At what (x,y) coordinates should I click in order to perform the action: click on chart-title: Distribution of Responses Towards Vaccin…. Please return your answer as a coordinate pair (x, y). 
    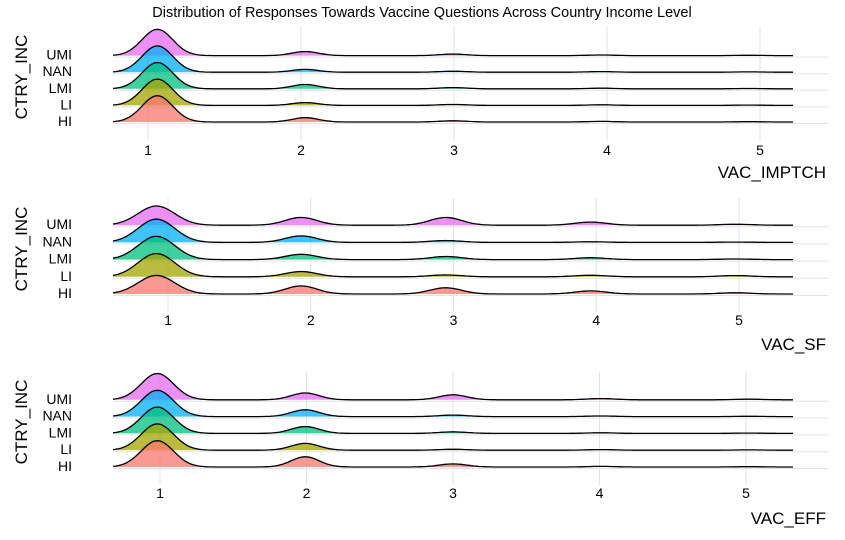
    Looking at the image, I should click on (421, 13).